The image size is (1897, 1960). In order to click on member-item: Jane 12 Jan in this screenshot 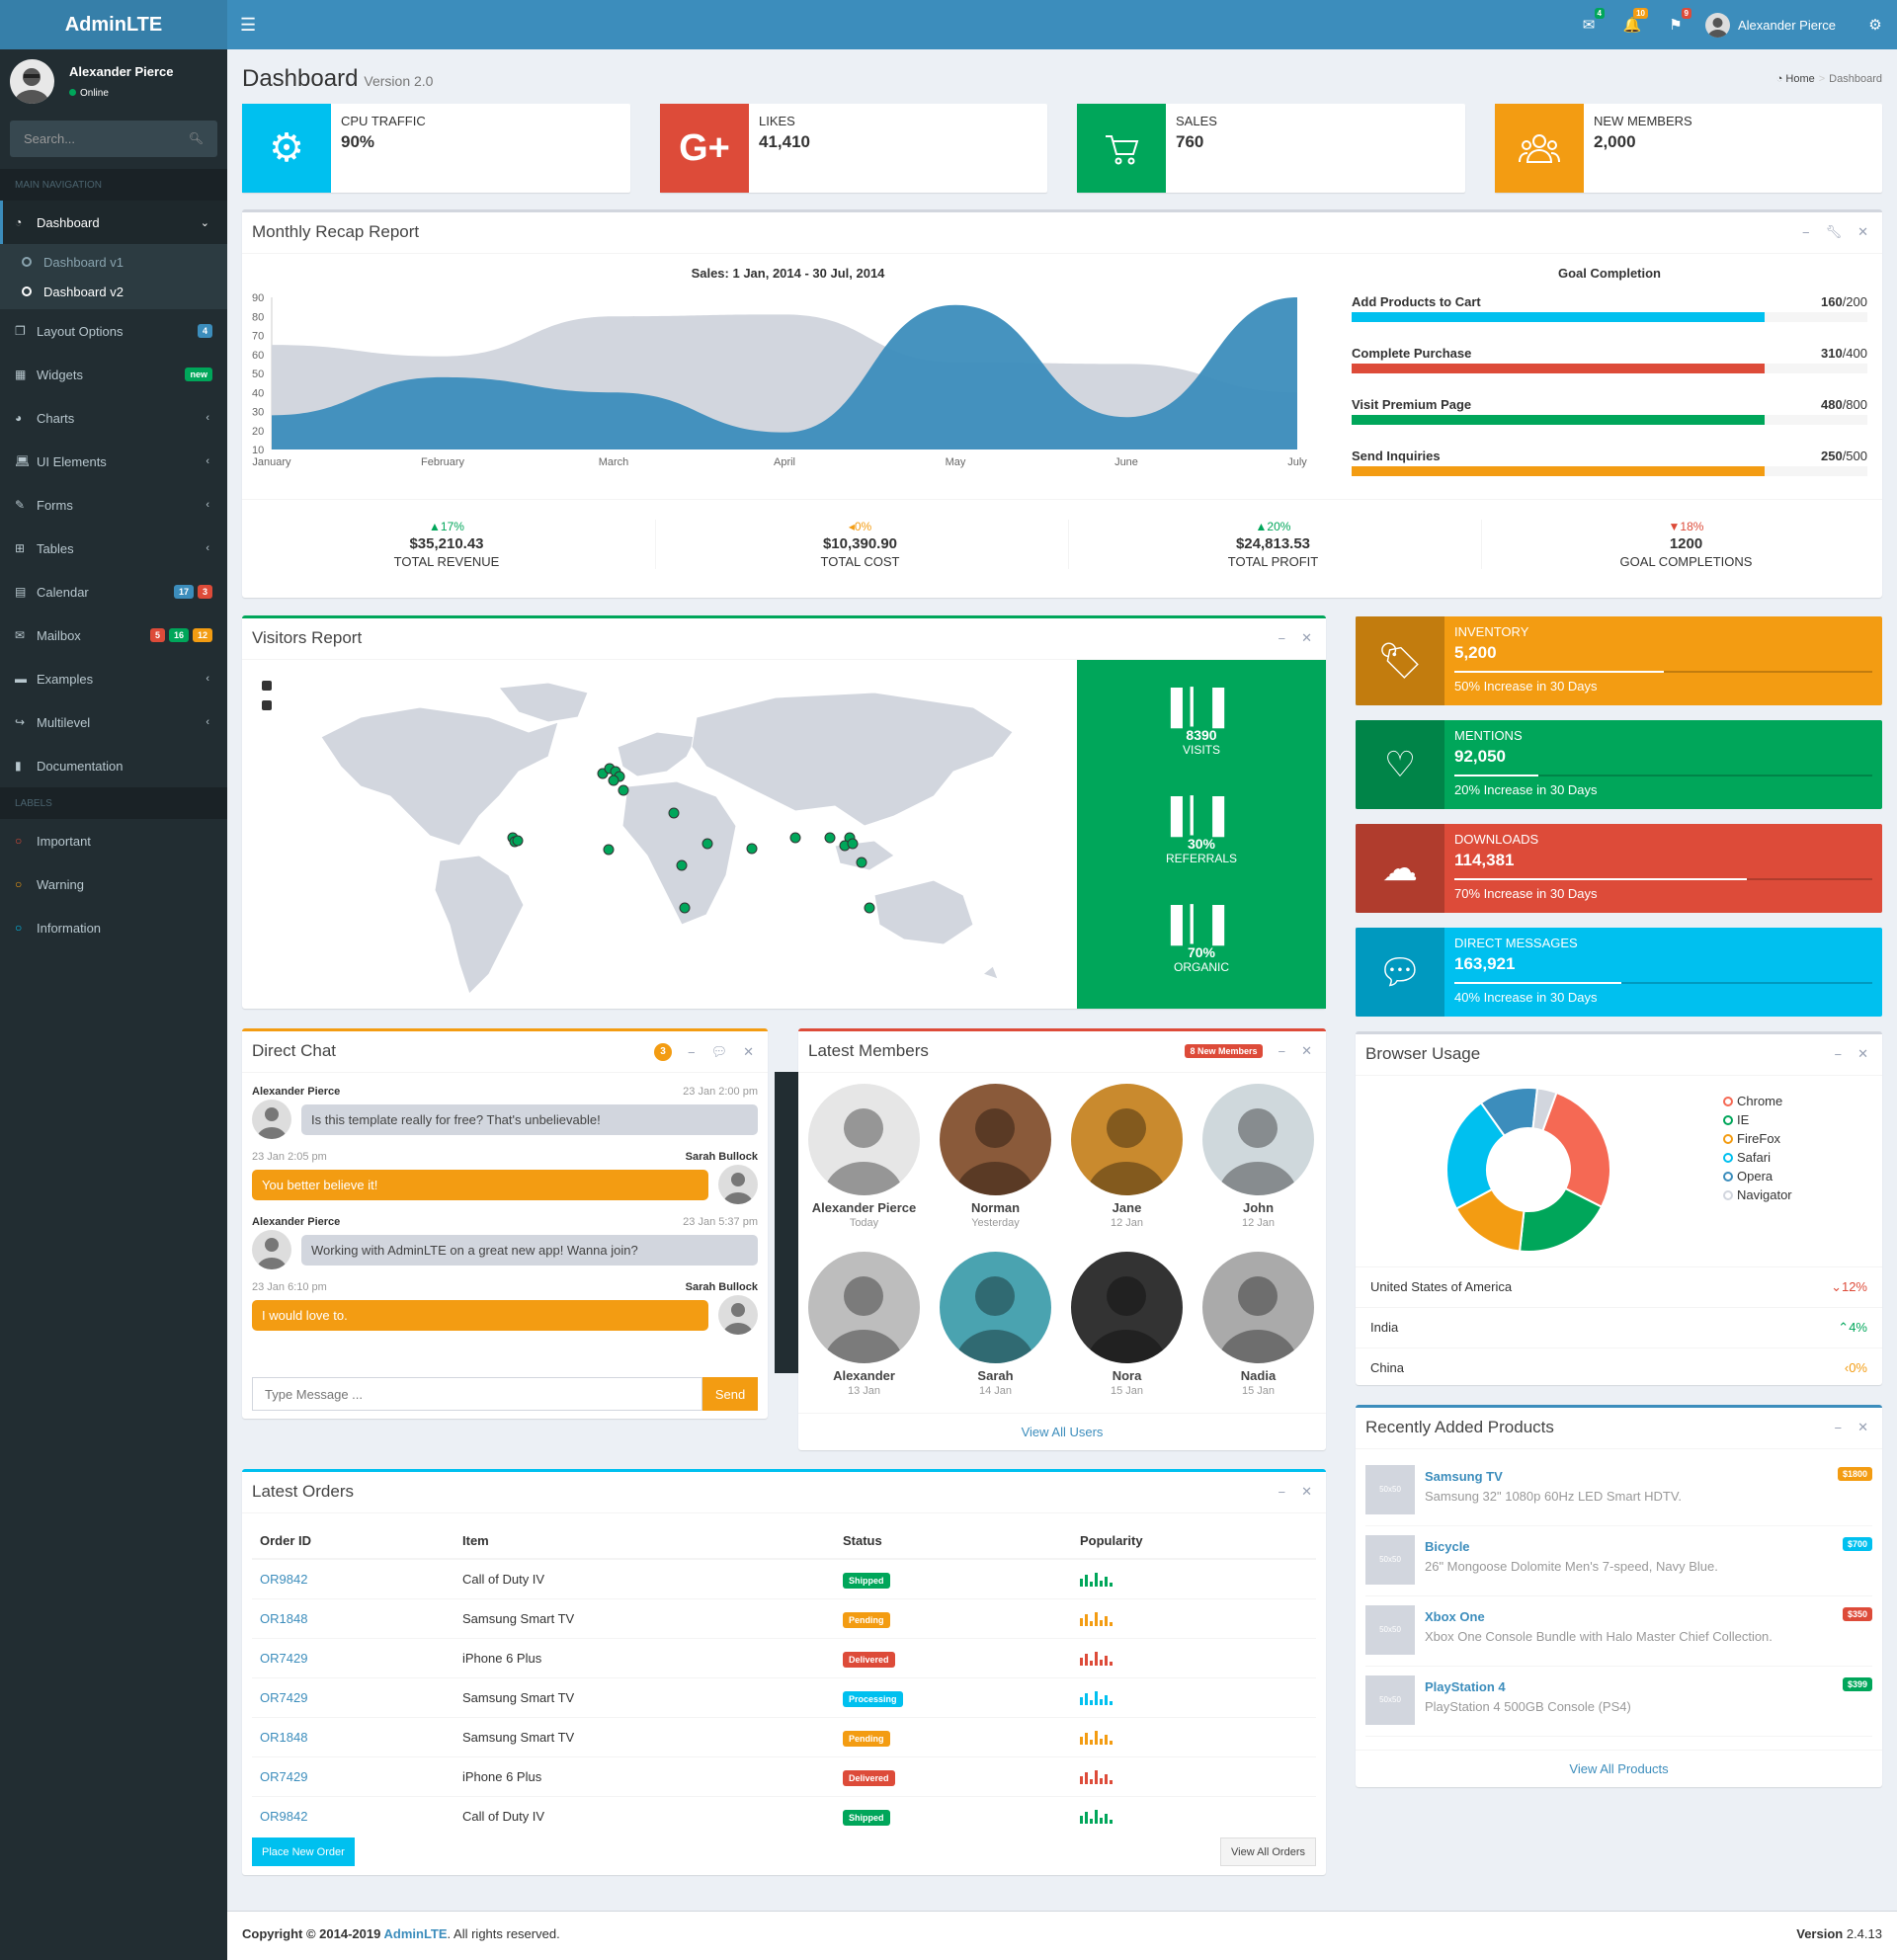, I will do `click(1127, 1156)`.